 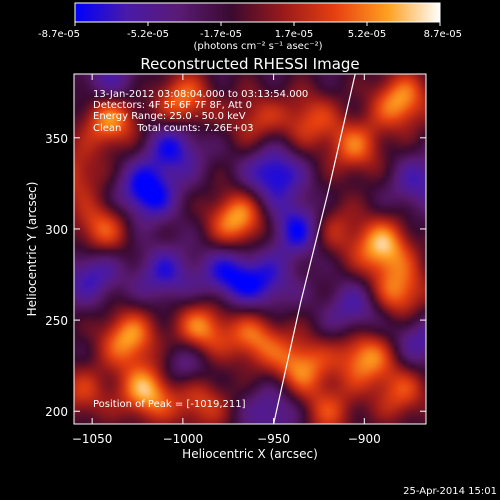 I want to click on colorbar-tick-label: -8.7e-05, so click(x=59, y=34).